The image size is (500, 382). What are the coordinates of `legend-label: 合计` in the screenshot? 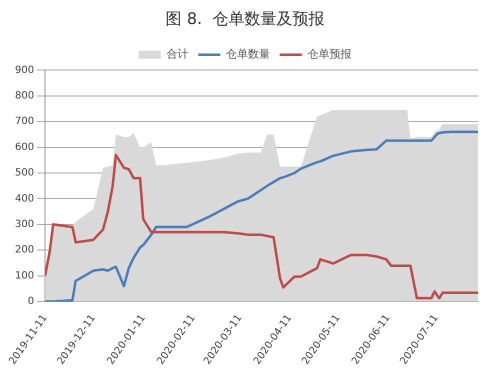 It's located at (177, 54).